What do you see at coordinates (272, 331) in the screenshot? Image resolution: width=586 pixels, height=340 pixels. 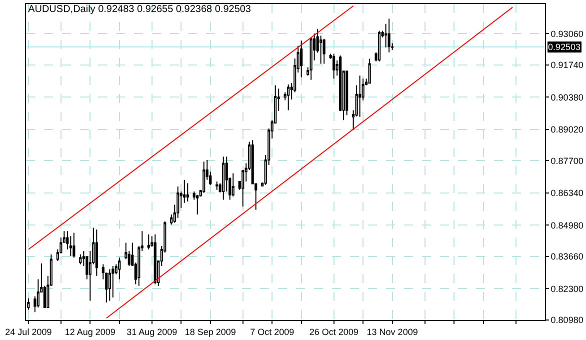 I see `x-tick-label: 7 Oct 2009` at bounding box center [272, 331].